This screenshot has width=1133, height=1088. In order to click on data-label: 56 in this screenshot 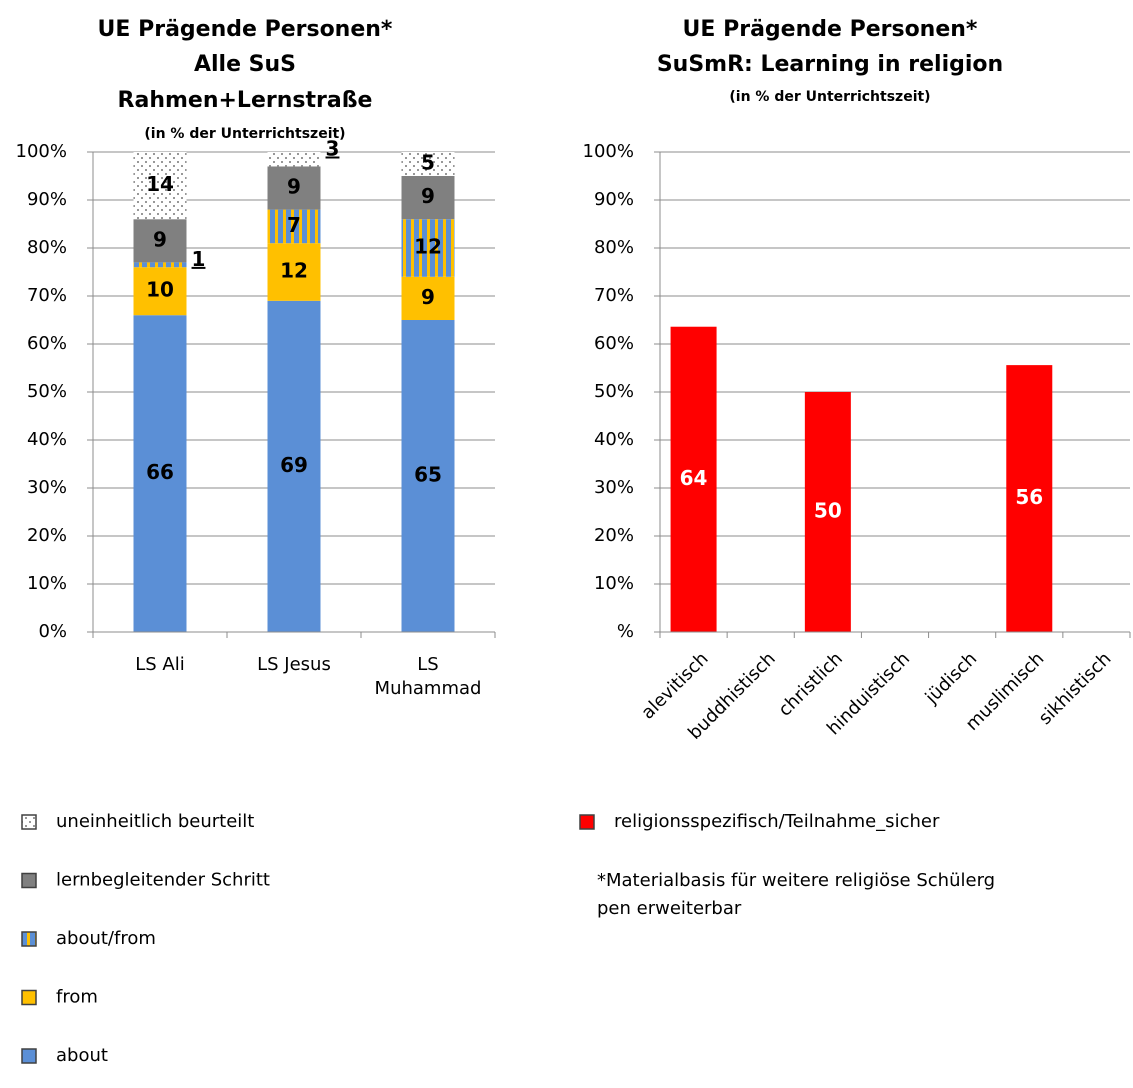, I will do `click(1029, 497)`.